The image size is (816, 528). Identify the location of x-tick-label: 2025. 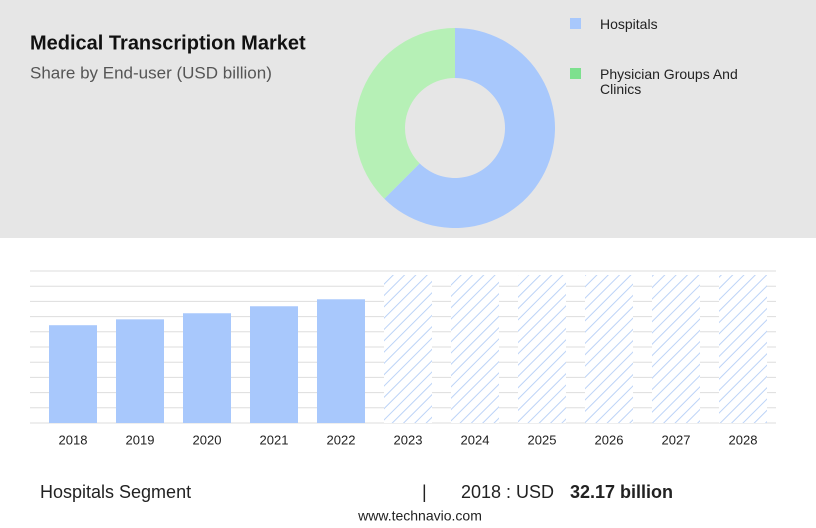
(542, 439).